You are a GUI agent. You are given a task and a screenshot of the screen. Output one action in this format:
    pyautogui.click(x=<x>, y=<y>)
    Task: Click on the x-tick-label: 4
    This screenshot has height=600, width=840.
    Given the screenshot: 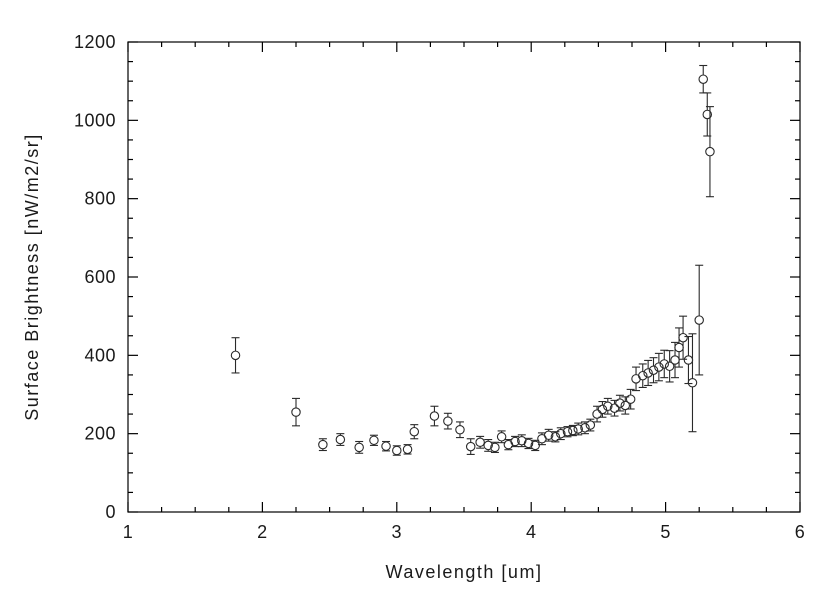 What is the action you would take?
    pyautogui.click(x=531, y=532)
    